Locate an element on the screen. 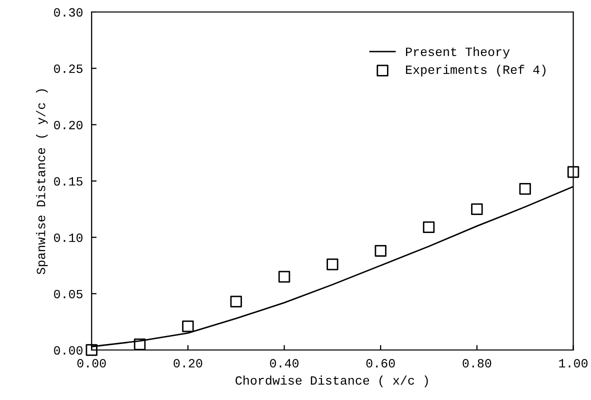 The image size is (591, 400). x-tick-label: 0.80 is located at coordinates (477, 363).